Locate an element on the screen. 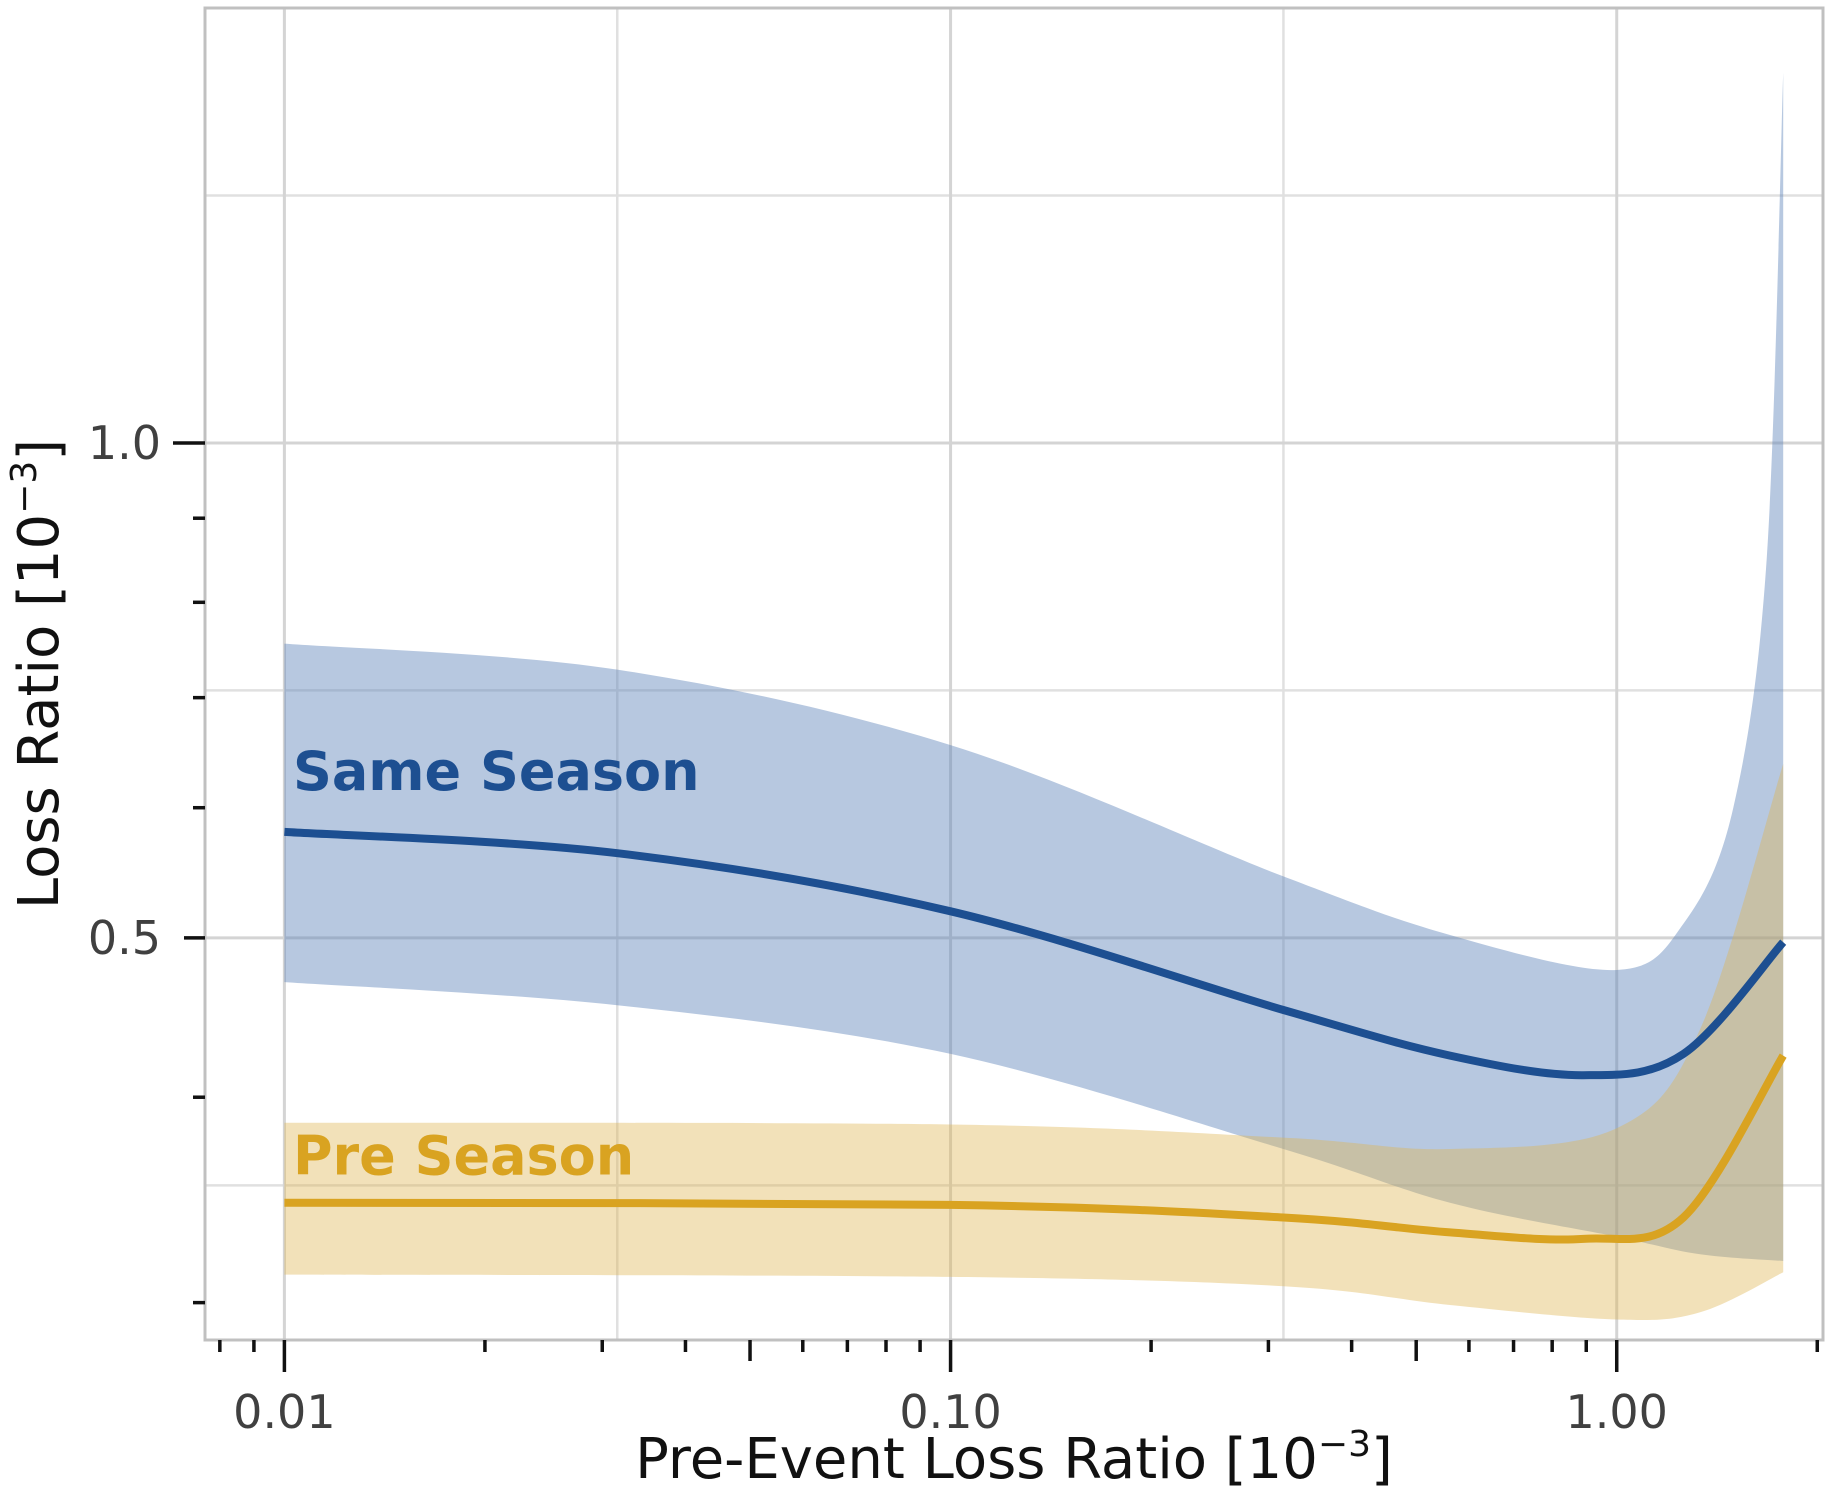  y-tick-label: 1.0 is located at coordinates (124, 443).